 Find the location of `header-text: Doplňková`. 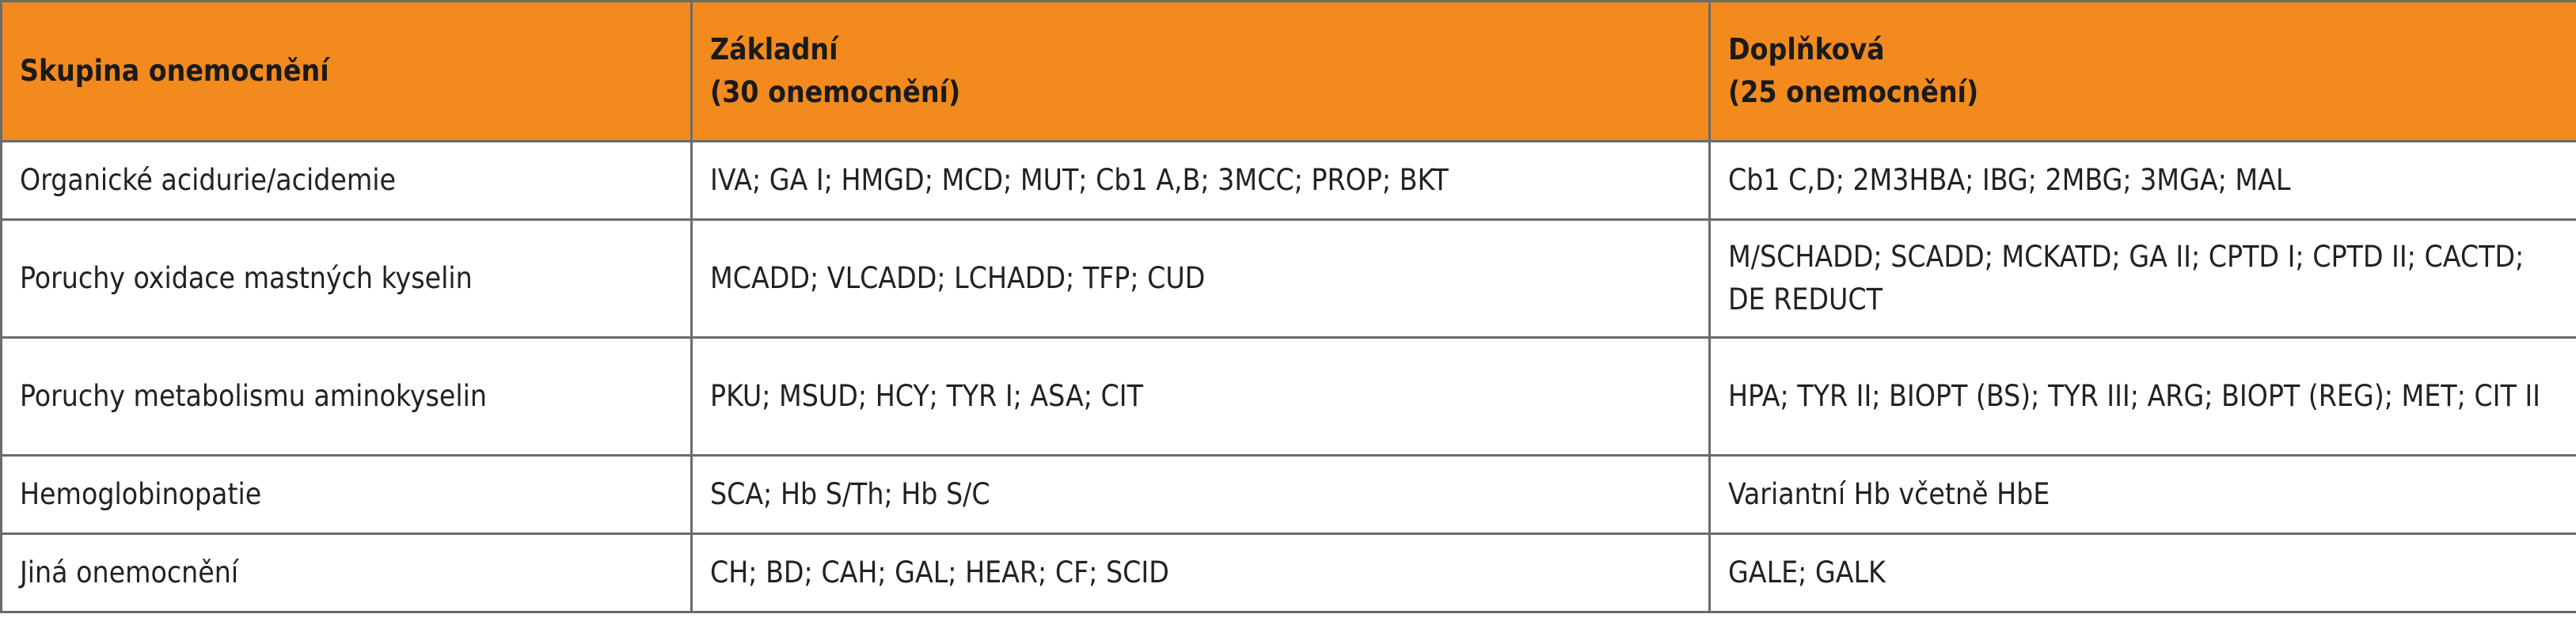

header-text: Doplňková is located at coordinates (1807, 49).